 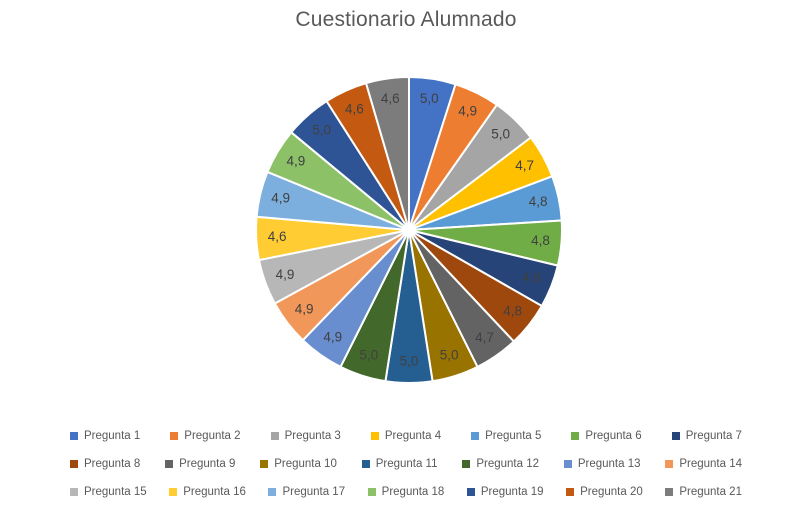 I want to click on legend-item-pregunta-1: Pregunta 1, so click(x=105, y=436).